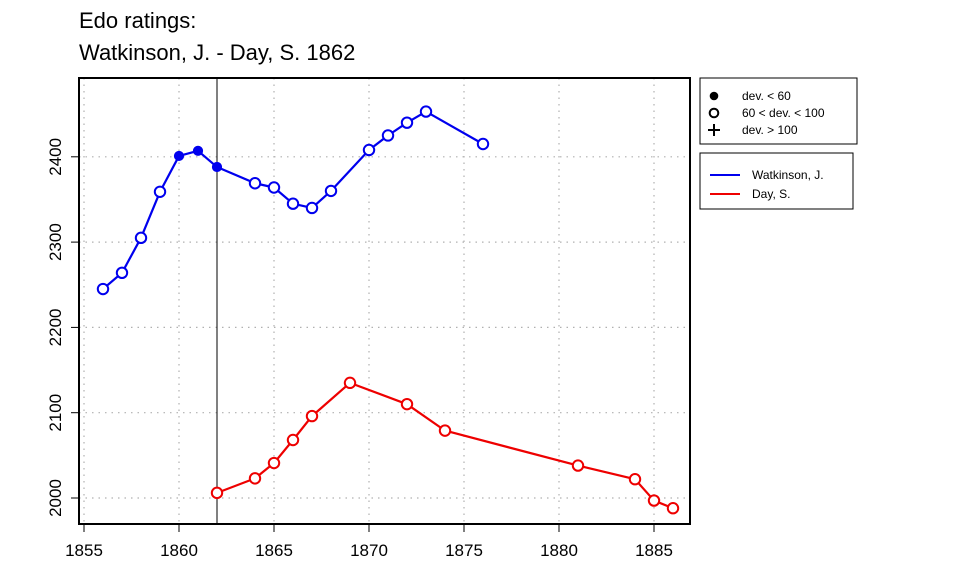 This screenshot has height=576, width=960. What do you see at coordinates (559, 550) in the screenshot?
I see `x-tick-label-5: 1880` at bounding box center [559, 550].